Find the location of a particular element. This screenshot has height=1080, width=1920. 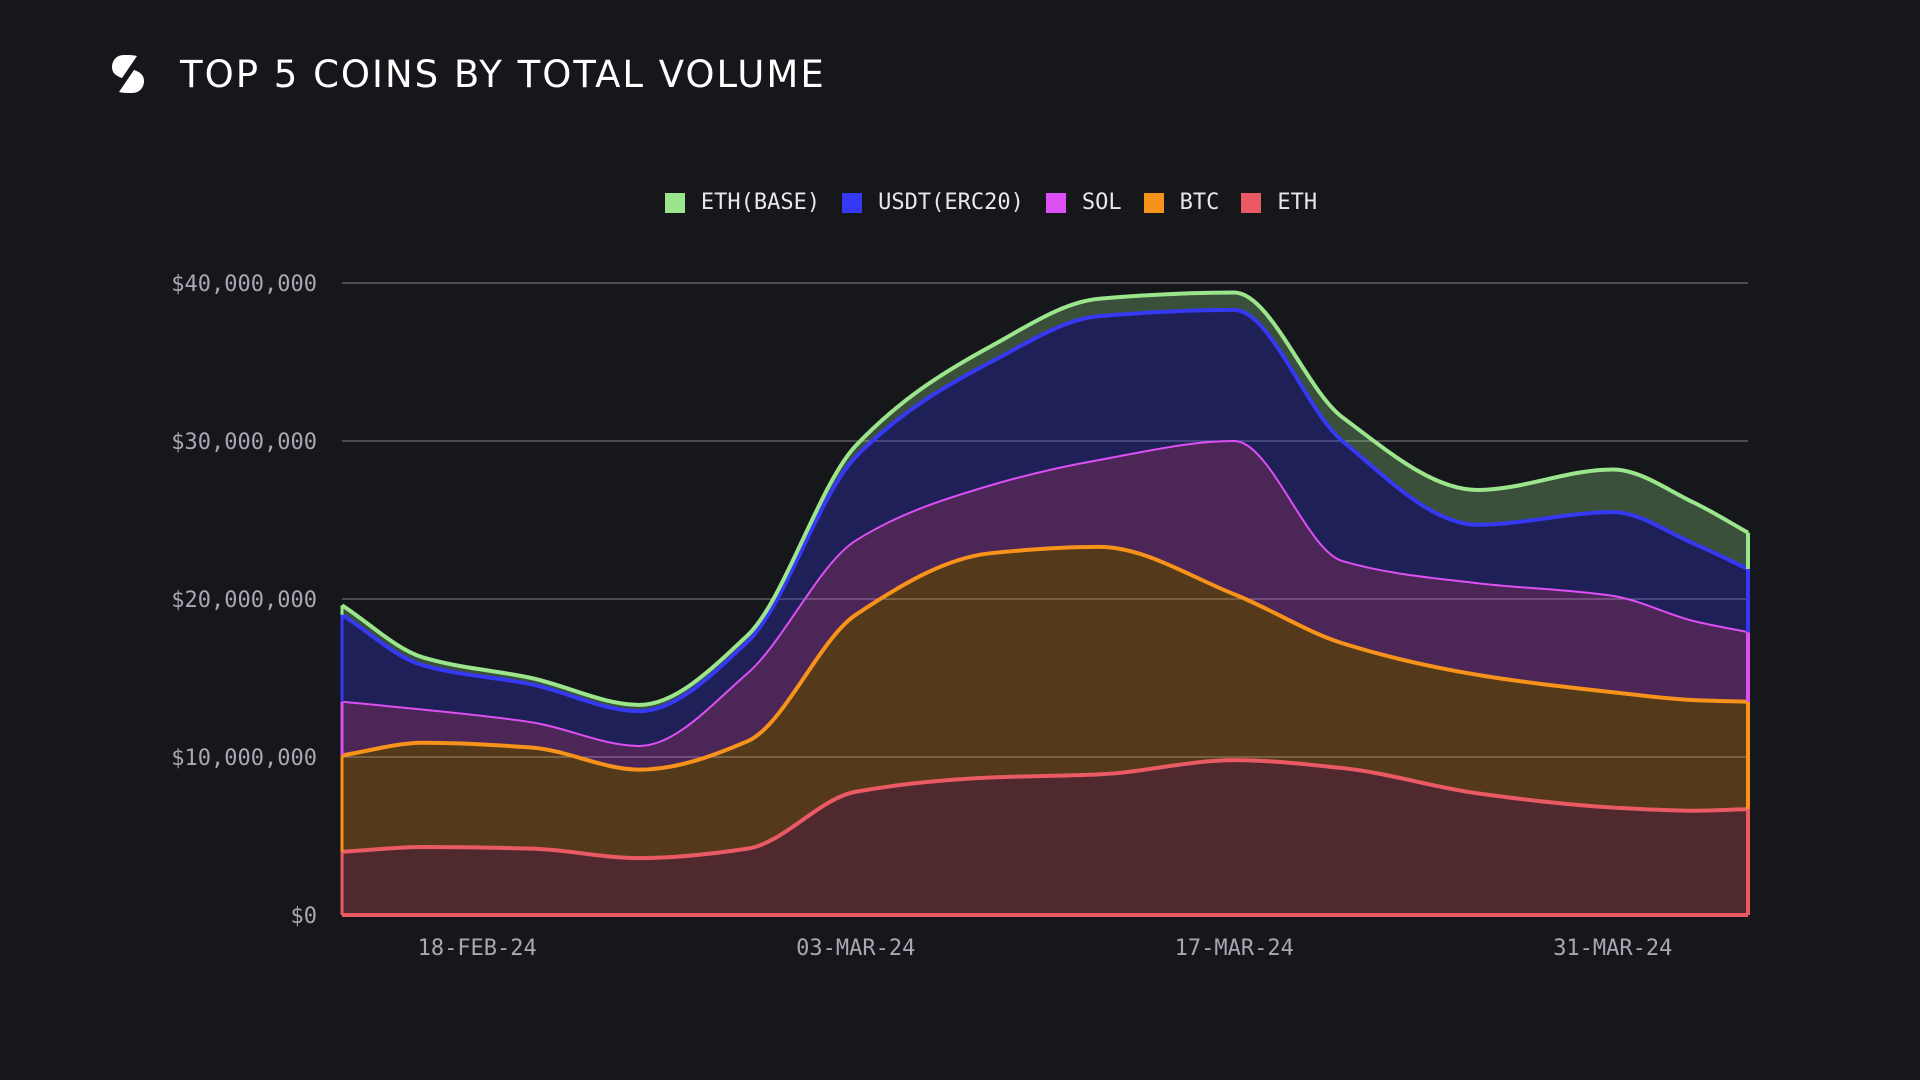

y-tick-label: $10,000,000 is located at coordinates (244, 758).